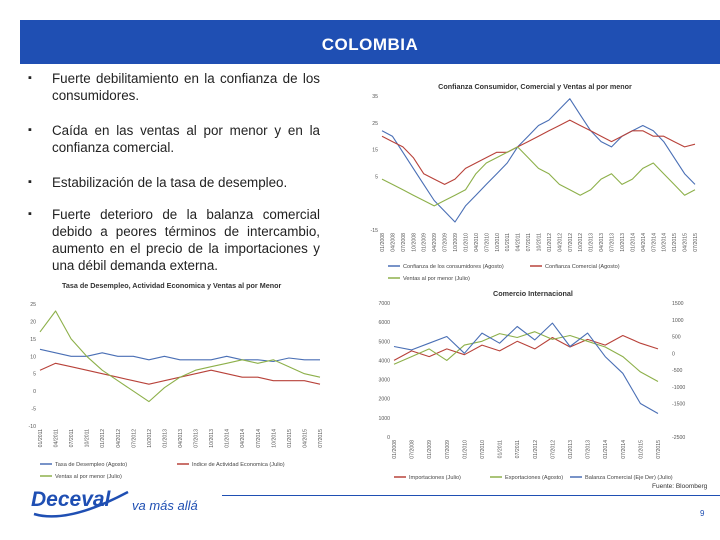  Describe the element at coordinates (483, 449) in the screenshot. I see `x-tick-label: 07/2010` at that location.